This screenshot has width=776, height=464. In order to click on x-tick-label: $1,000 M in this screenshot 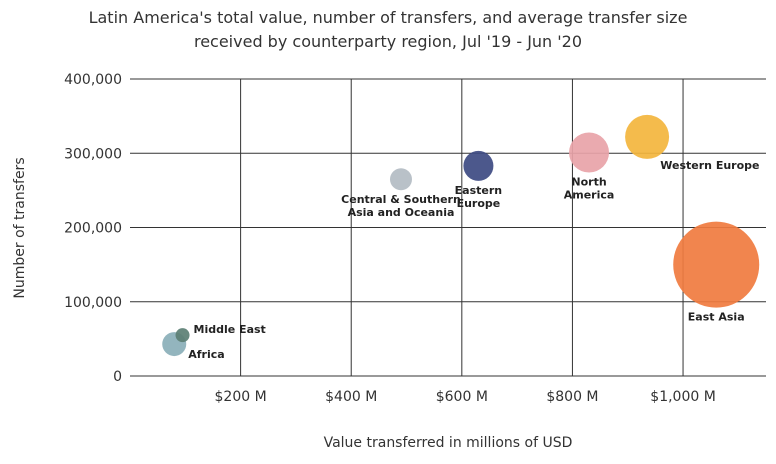, I will do `click(683, 397)`.